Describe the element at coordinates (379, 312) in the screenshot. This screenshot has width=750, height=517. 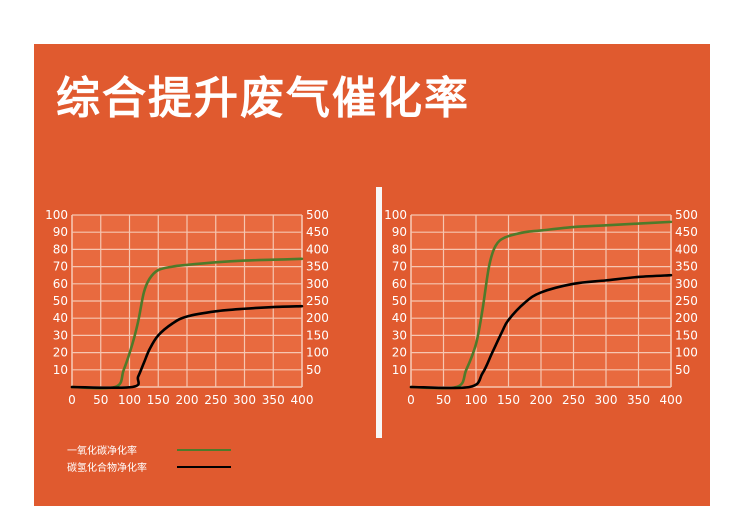
I see `chart-divider` at that location.